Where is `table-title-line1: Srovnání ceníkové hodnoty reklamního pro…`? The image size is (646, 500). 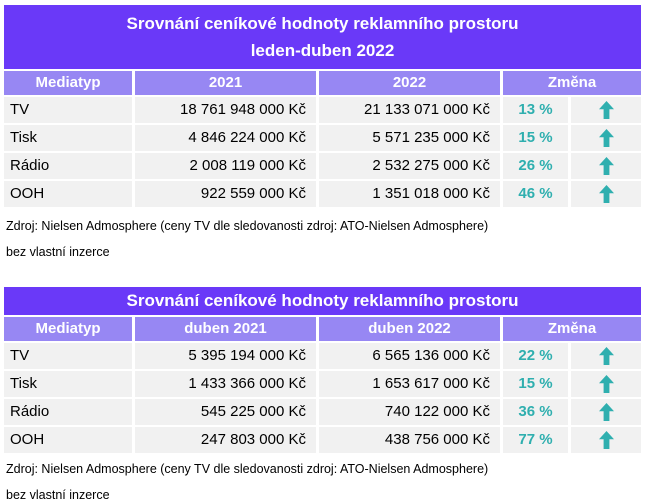 table-title-line1: Srovnání ceníkové hodnoty reklamního pro… is located at coordinates (322, 23).